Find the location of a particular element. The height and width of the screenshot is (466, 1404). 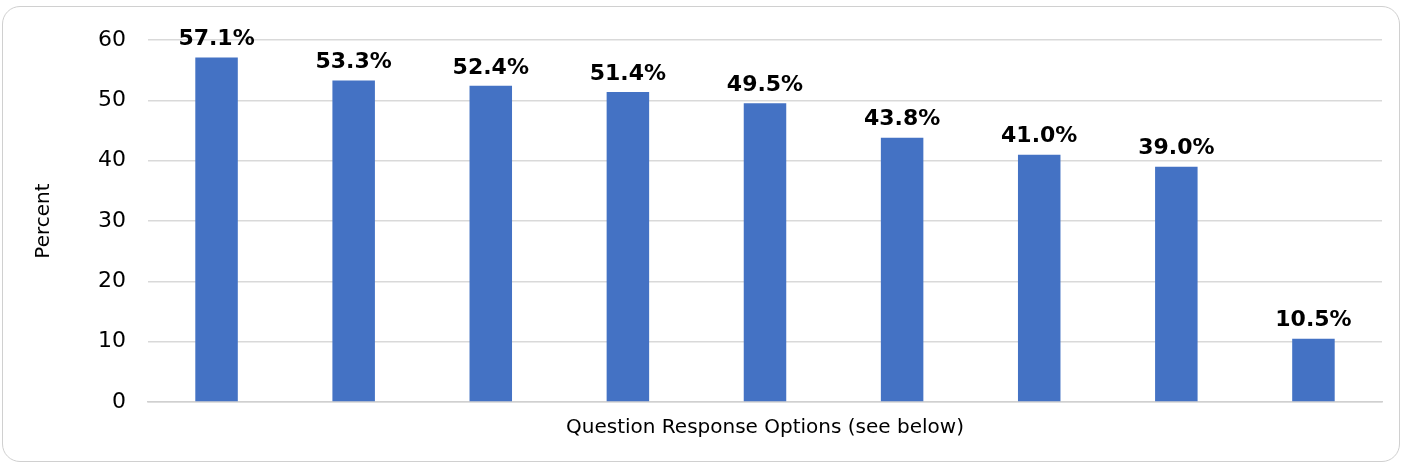

data-label: 10.5% is located at coordinates (1313, 319).